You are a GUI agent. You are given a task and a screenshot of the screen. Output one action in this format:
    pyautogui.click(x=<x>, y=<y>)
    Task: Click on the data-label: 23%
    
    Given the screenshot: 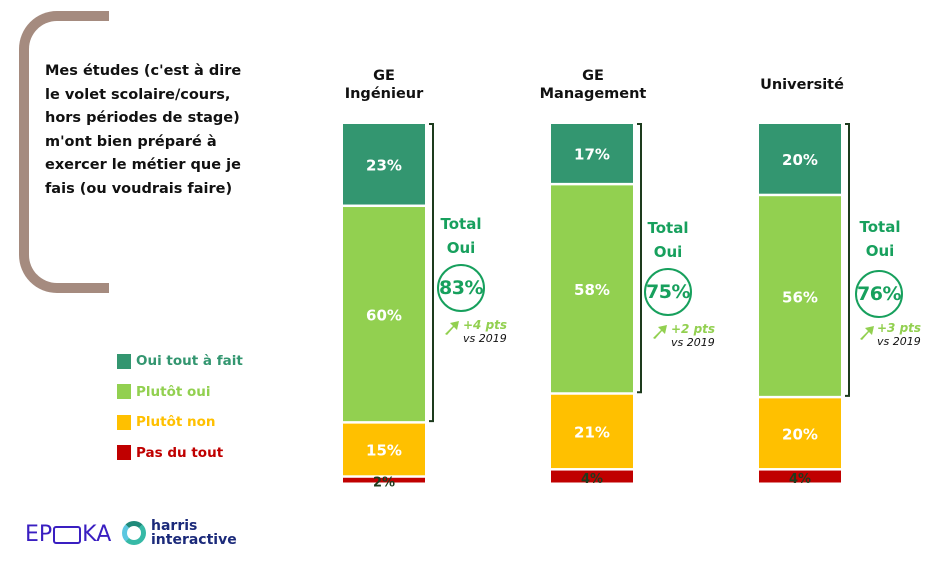 What is the action you would take?
    pyautogui.click(x=384, y=166)
    